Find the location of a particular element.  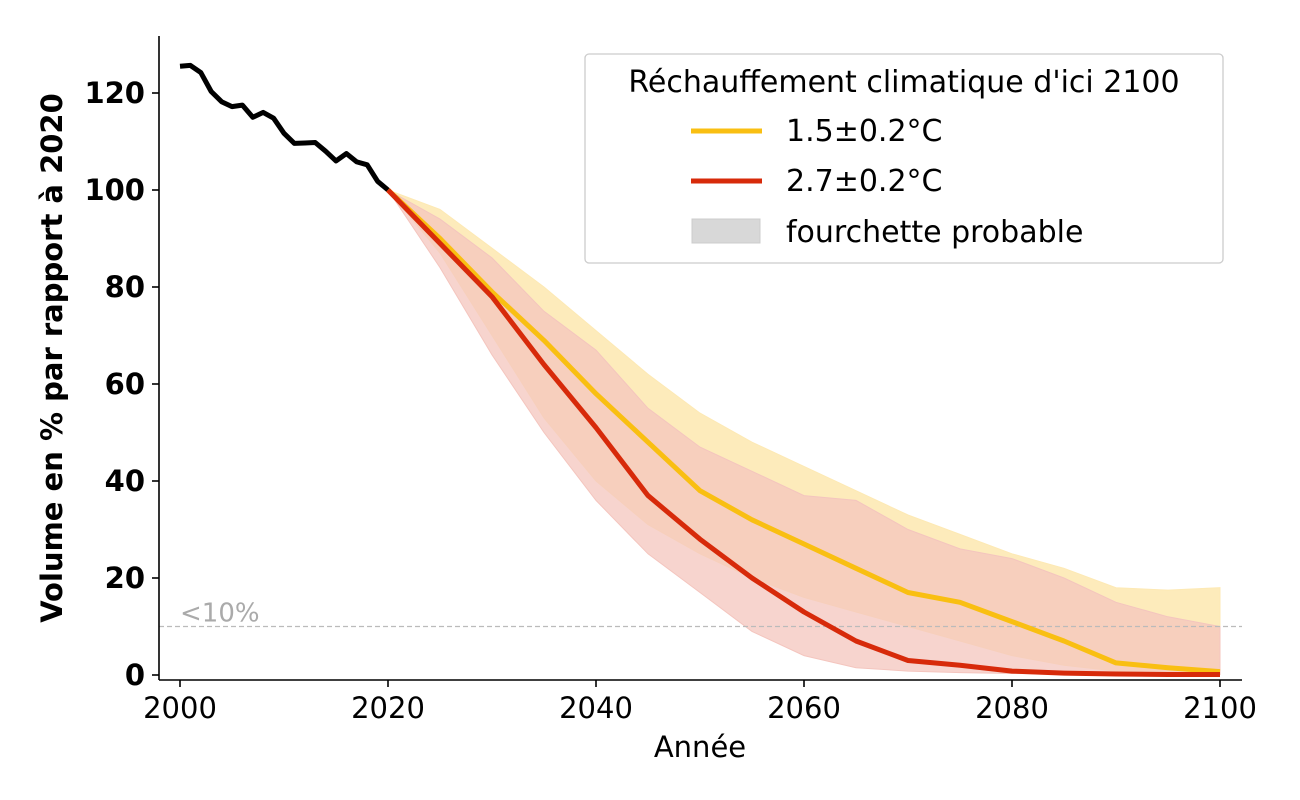

y-tick-label: 0 is located at coordinates (135, 675).